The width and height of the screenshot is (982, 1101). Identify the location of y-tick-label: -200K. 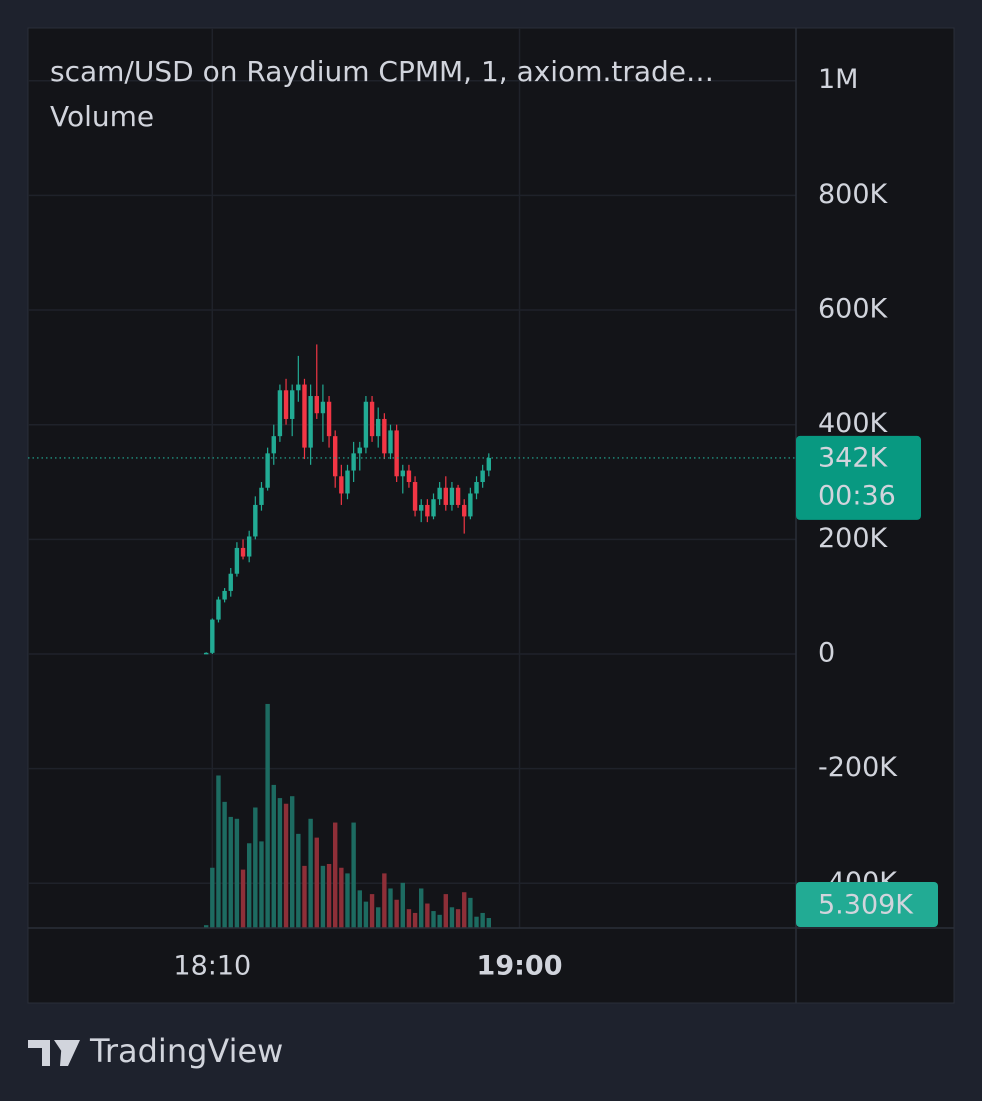
(858, 767).